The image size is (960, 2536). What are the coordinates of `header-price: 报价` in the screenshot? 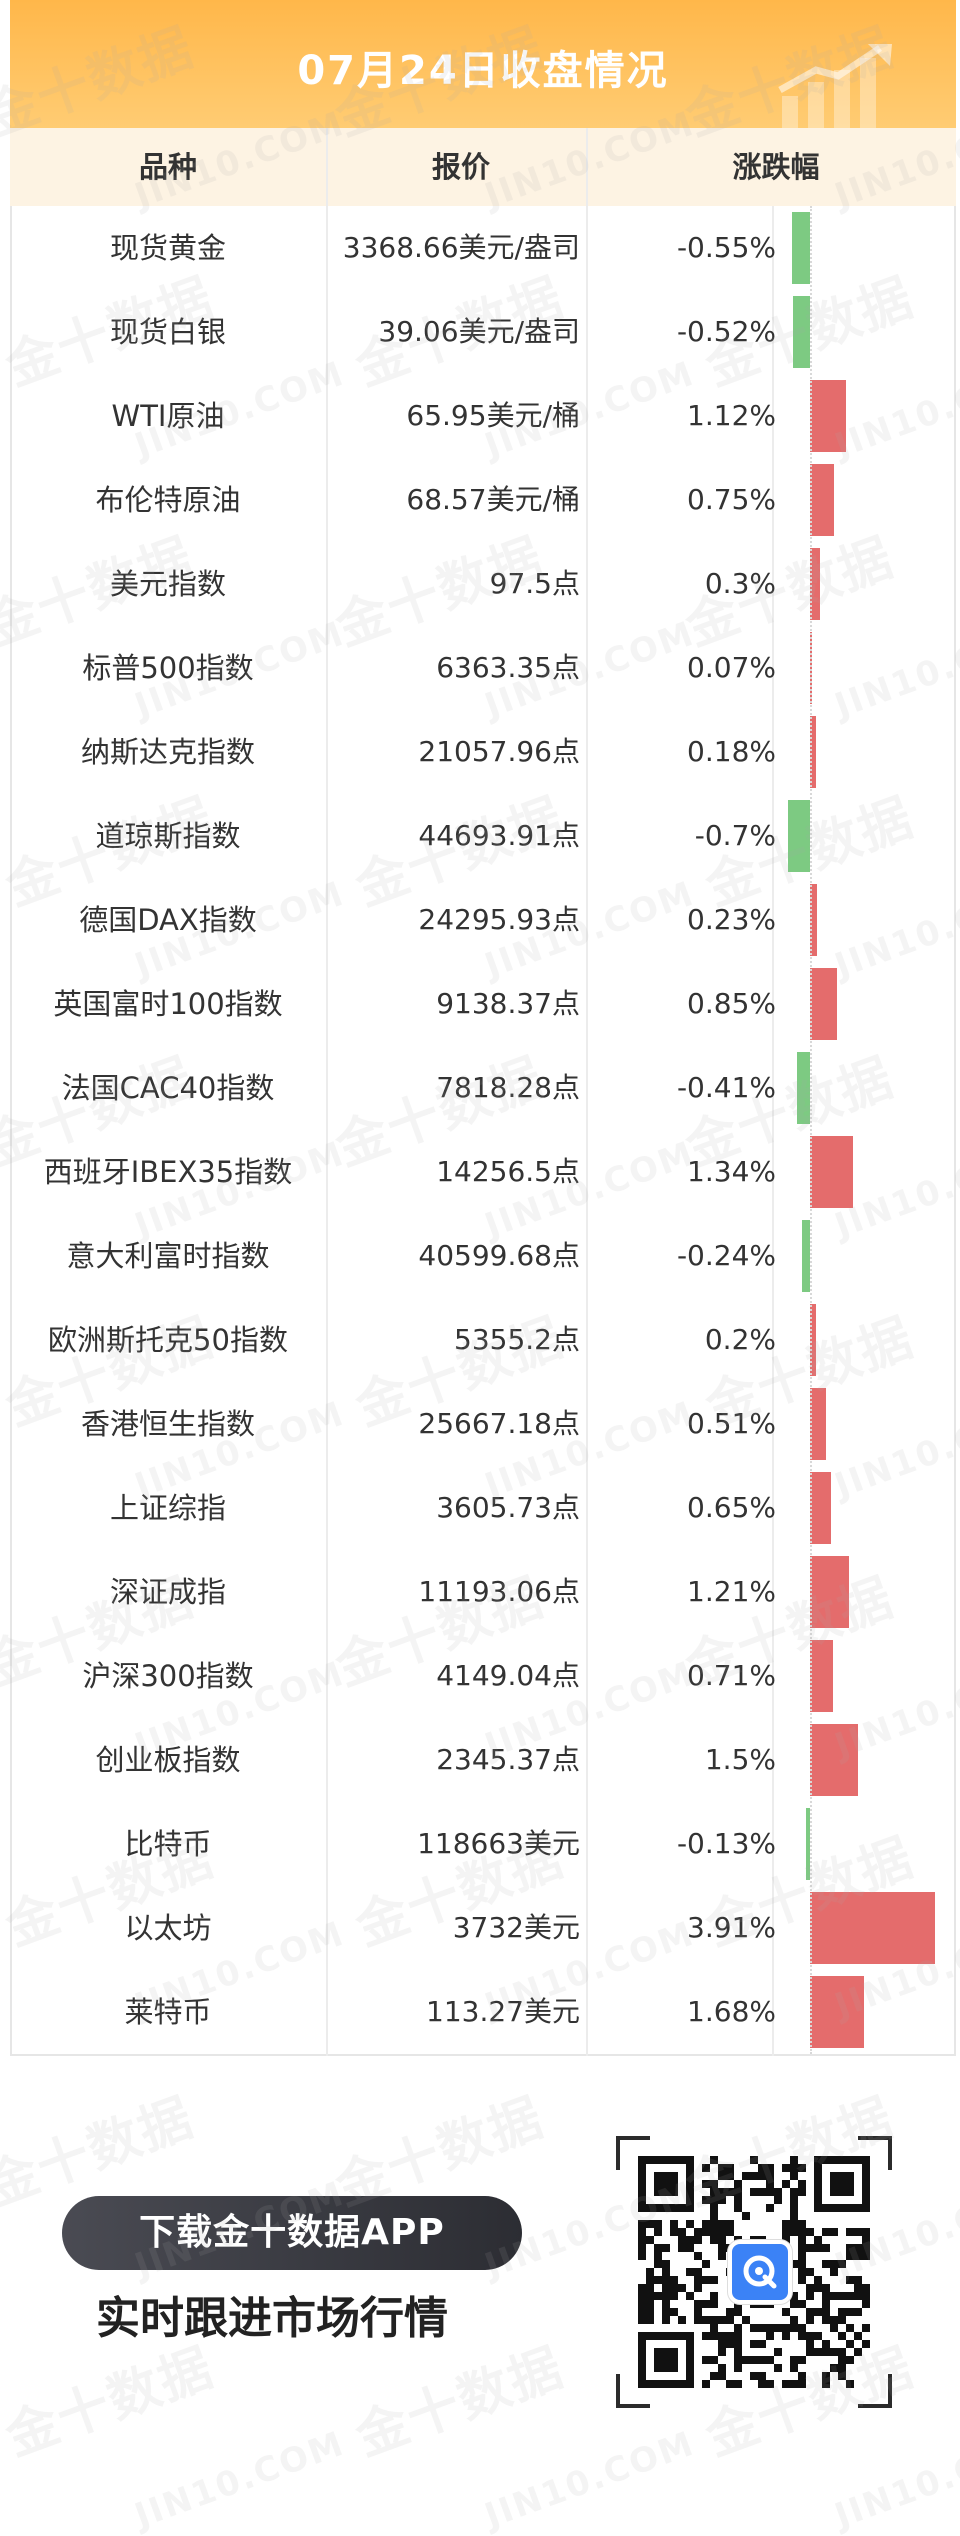 It's located at (460, 167).